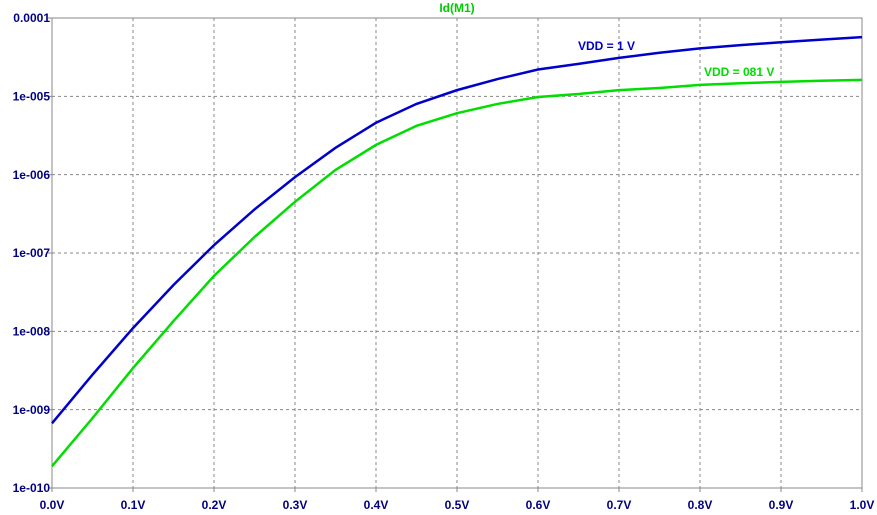 The image size is (877, 515). Describe the element at coordinates (700, 505) in the screenshot. I see `x-tick-label: 0.8V` at that location.